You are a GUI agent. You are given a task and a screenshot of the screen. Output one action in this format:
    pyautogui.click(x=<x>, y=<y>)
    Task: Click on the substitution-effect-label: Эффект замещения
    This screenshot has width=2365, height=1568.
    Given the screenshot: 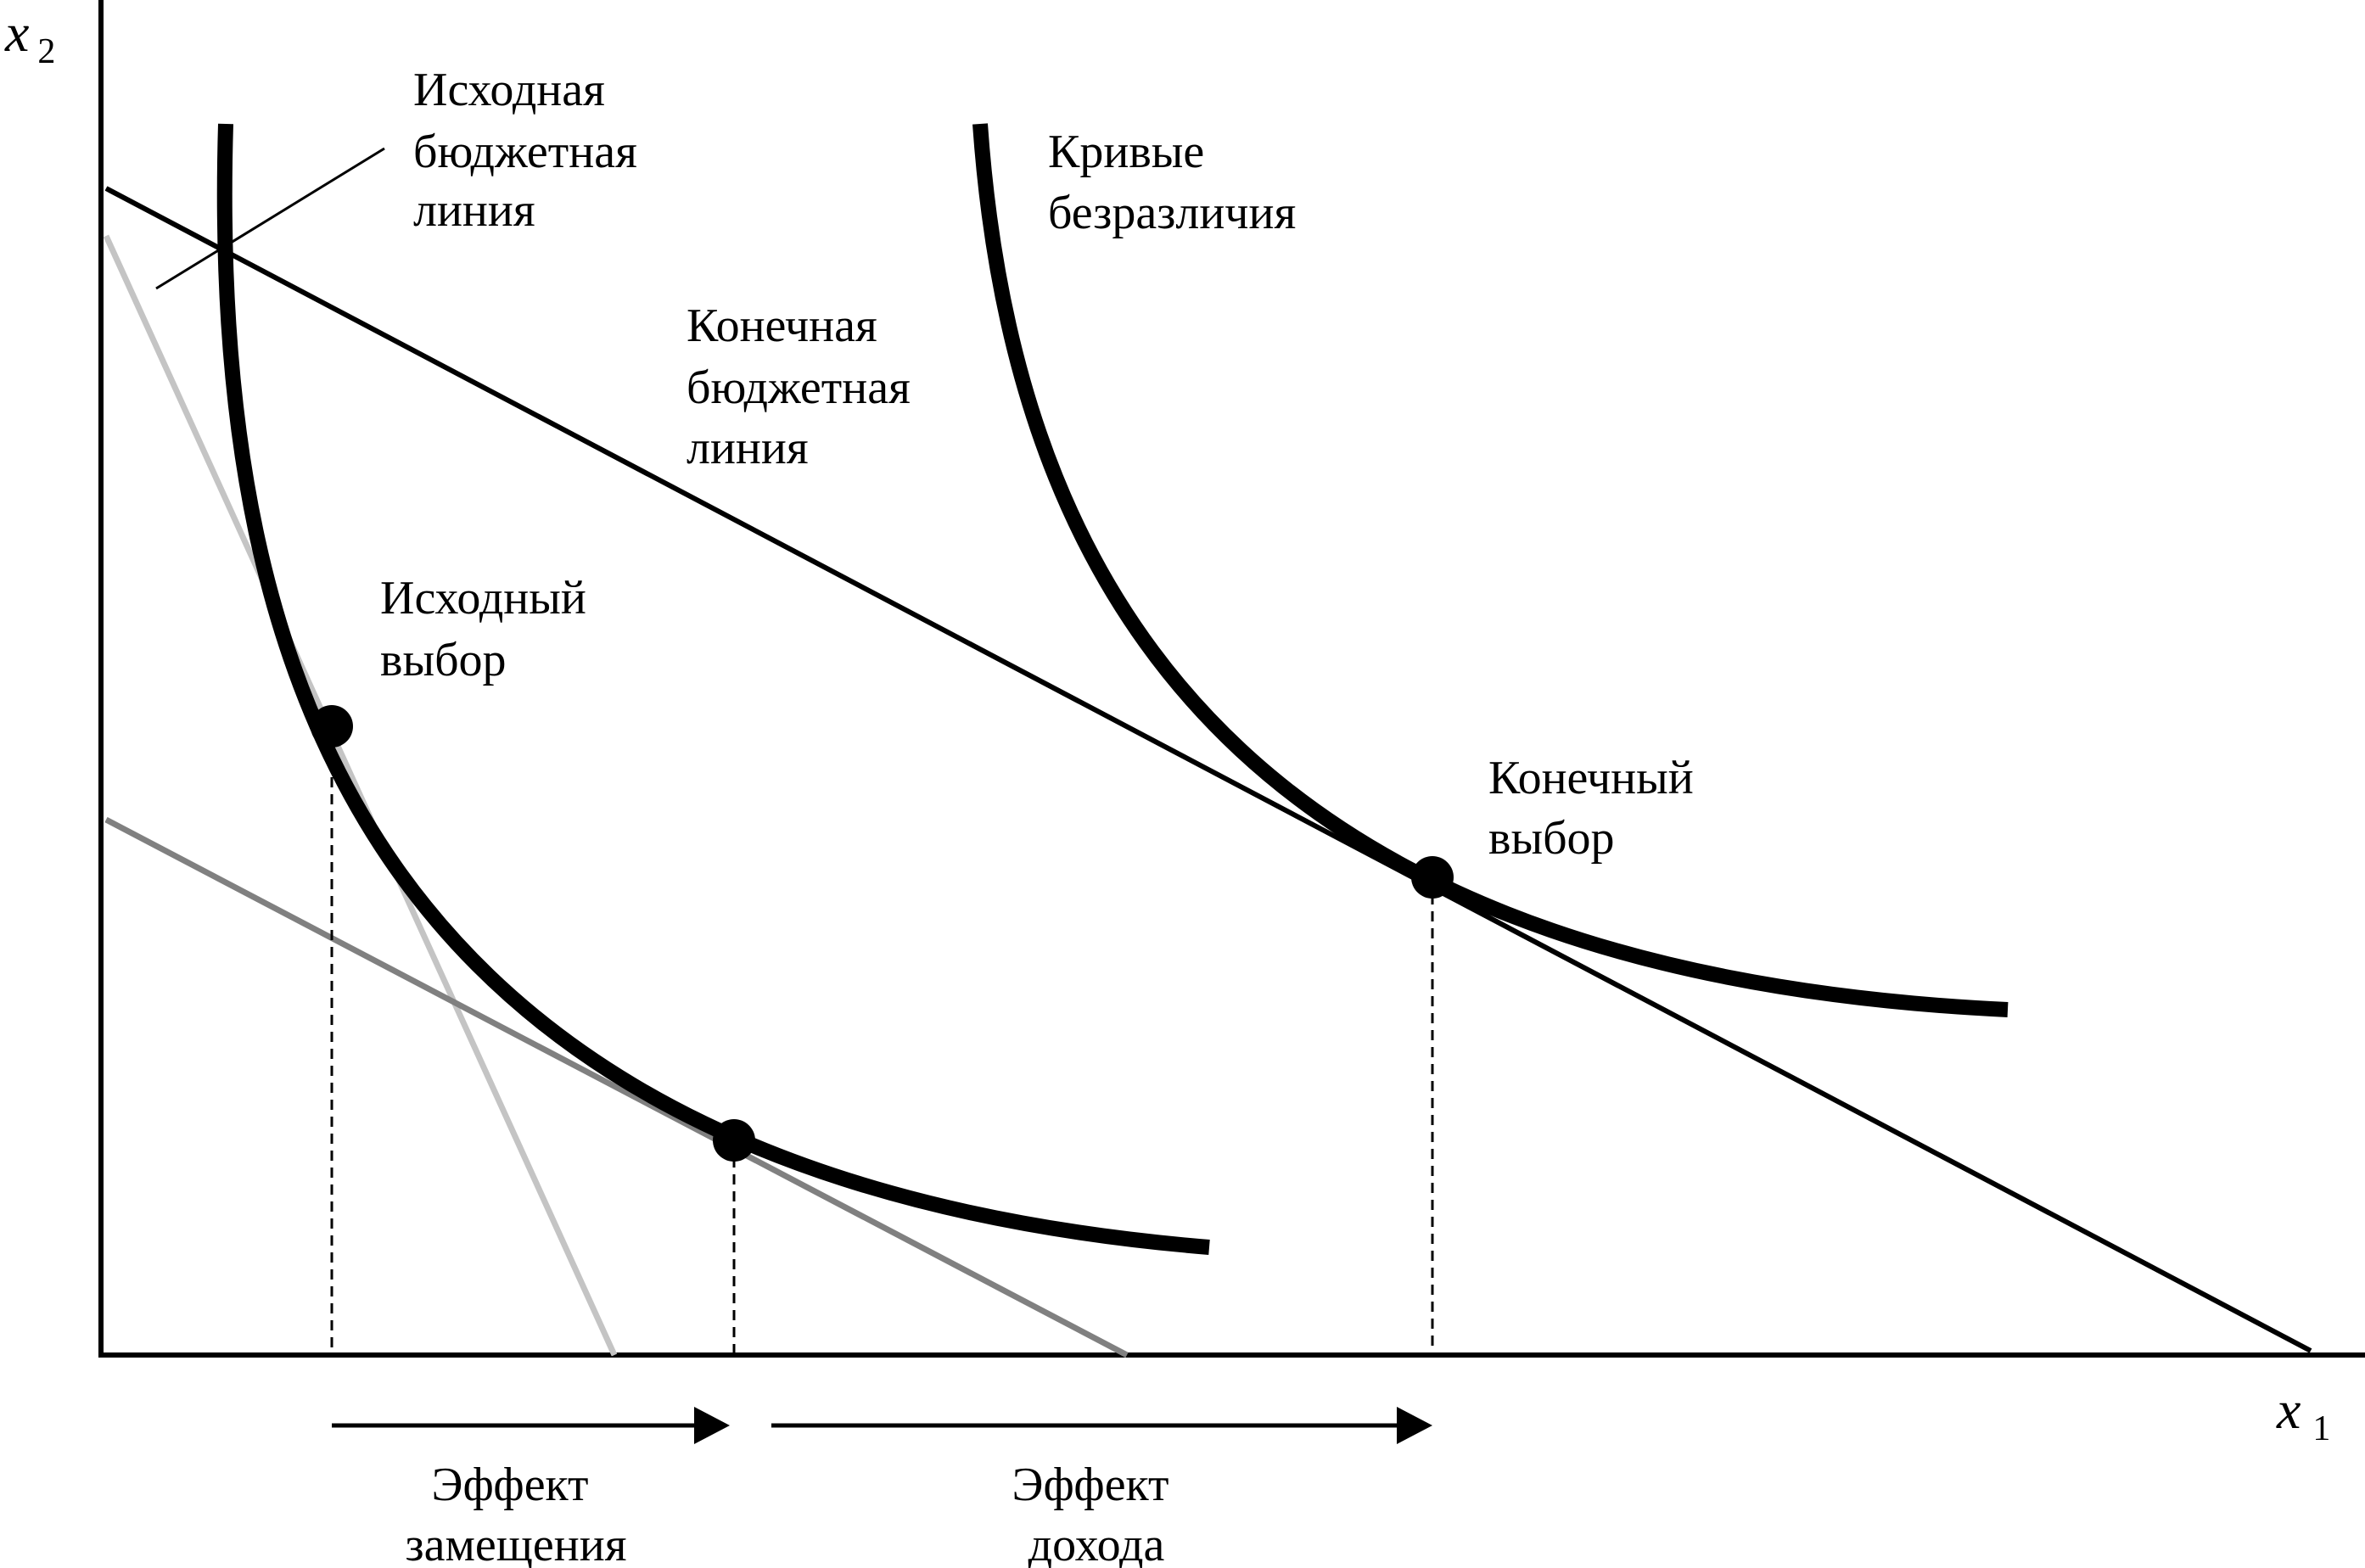 What is the action you would take?
    pyautogui.click(x=516, y=1513)
    